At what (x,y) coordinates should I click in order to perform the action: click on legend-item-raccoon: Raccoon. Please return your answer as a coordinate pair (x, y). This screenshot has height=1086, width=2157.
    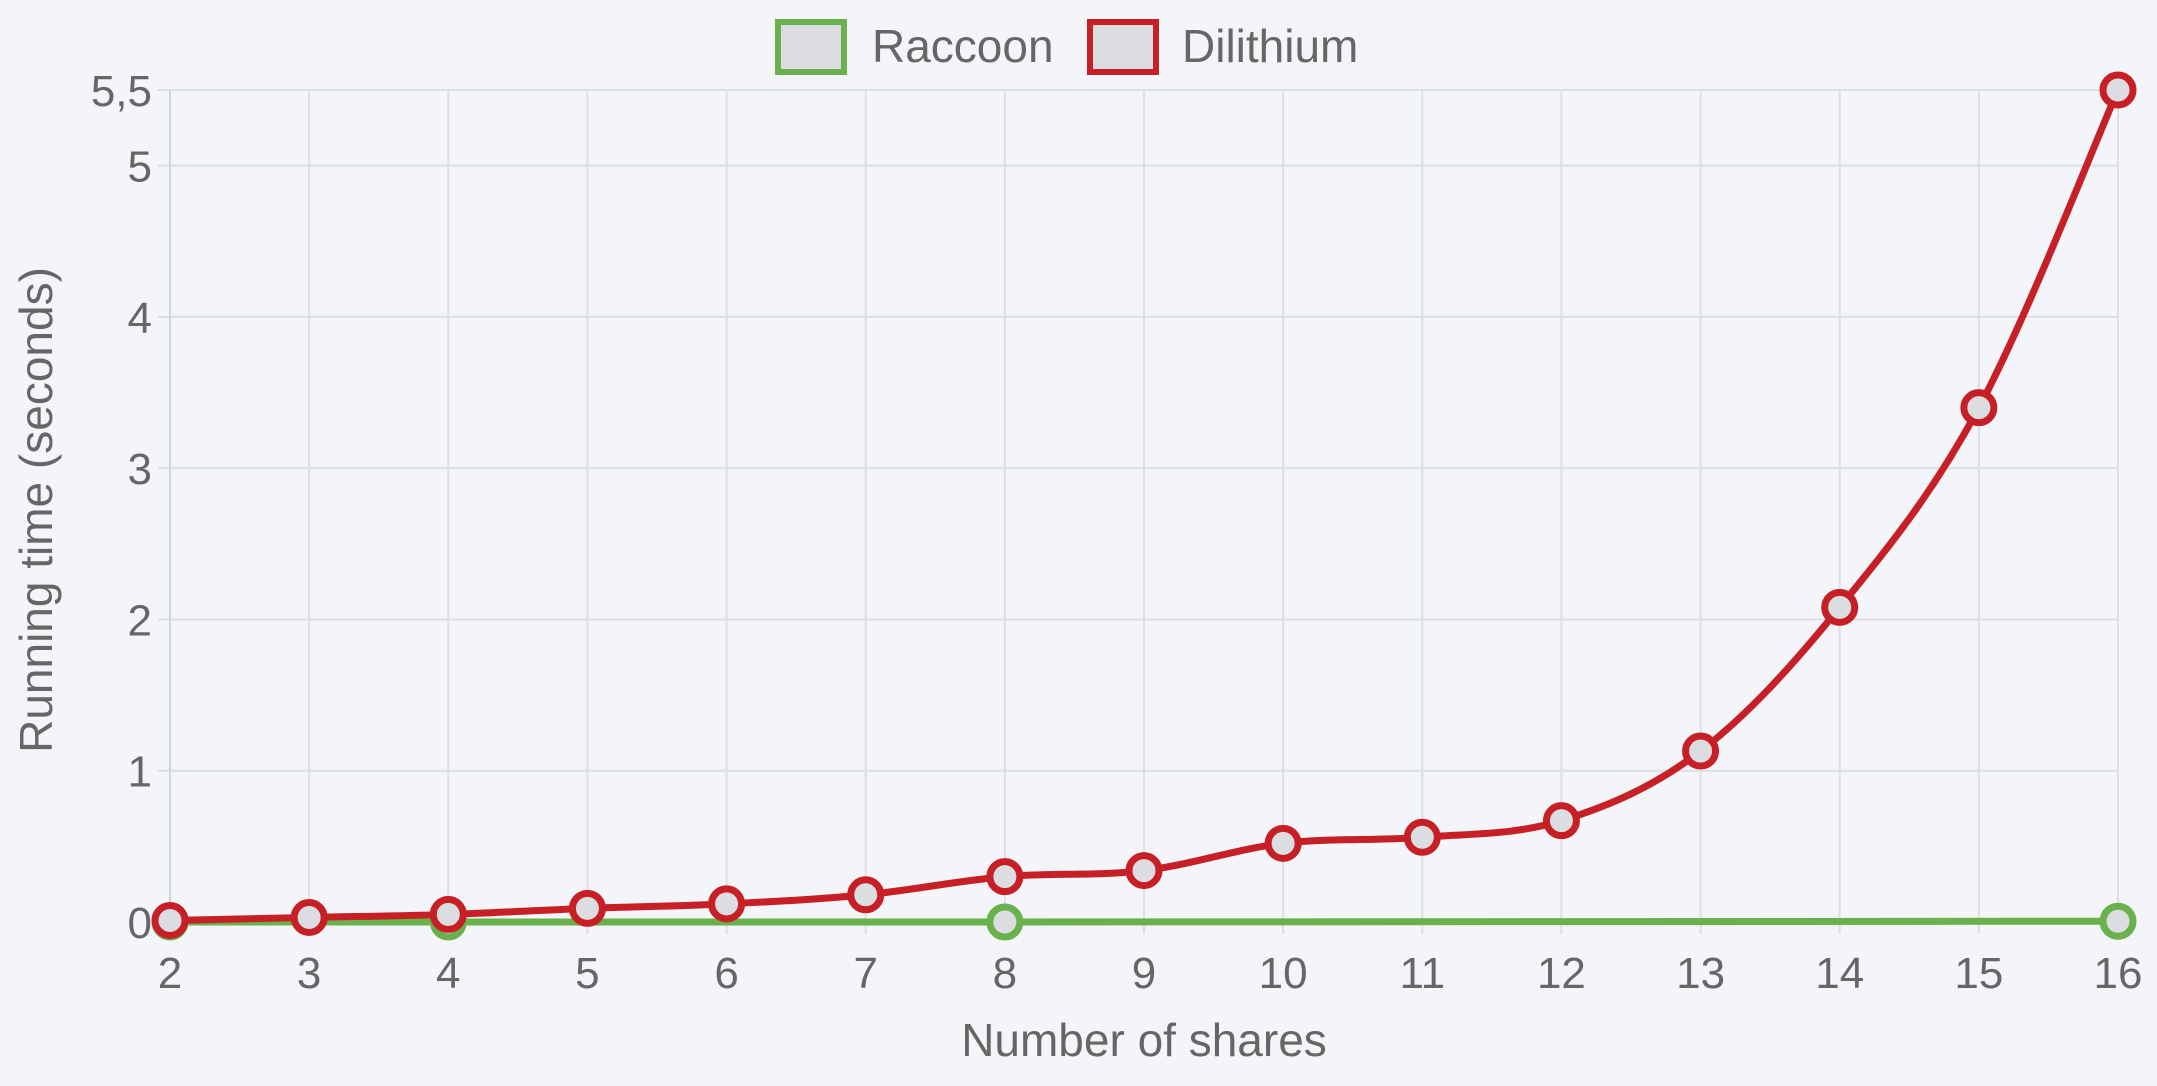
    Looking at the image, I should click on (914, 47).